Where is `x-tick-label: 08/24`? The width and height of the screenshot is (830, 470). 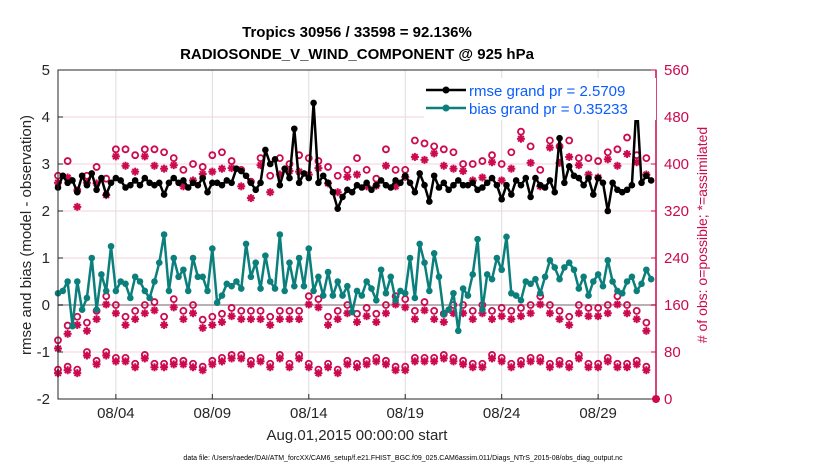
x-tick-label: 08/24 is located at coordinates (502, 413).